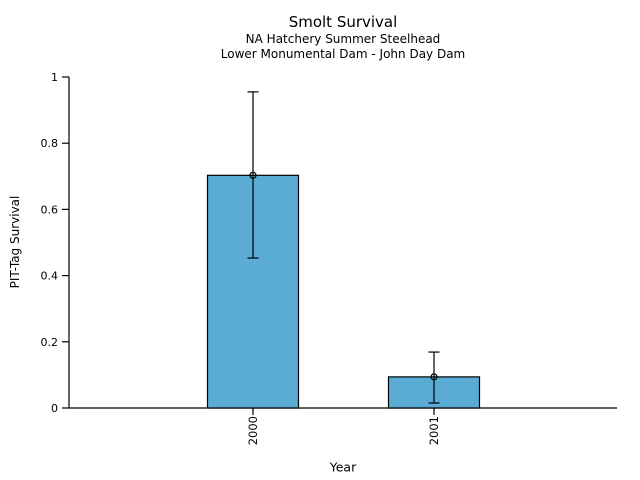 The width and height of the screenshot is (640, 480). I want to click on y-tick-label: 0.6, so click(50, 209).